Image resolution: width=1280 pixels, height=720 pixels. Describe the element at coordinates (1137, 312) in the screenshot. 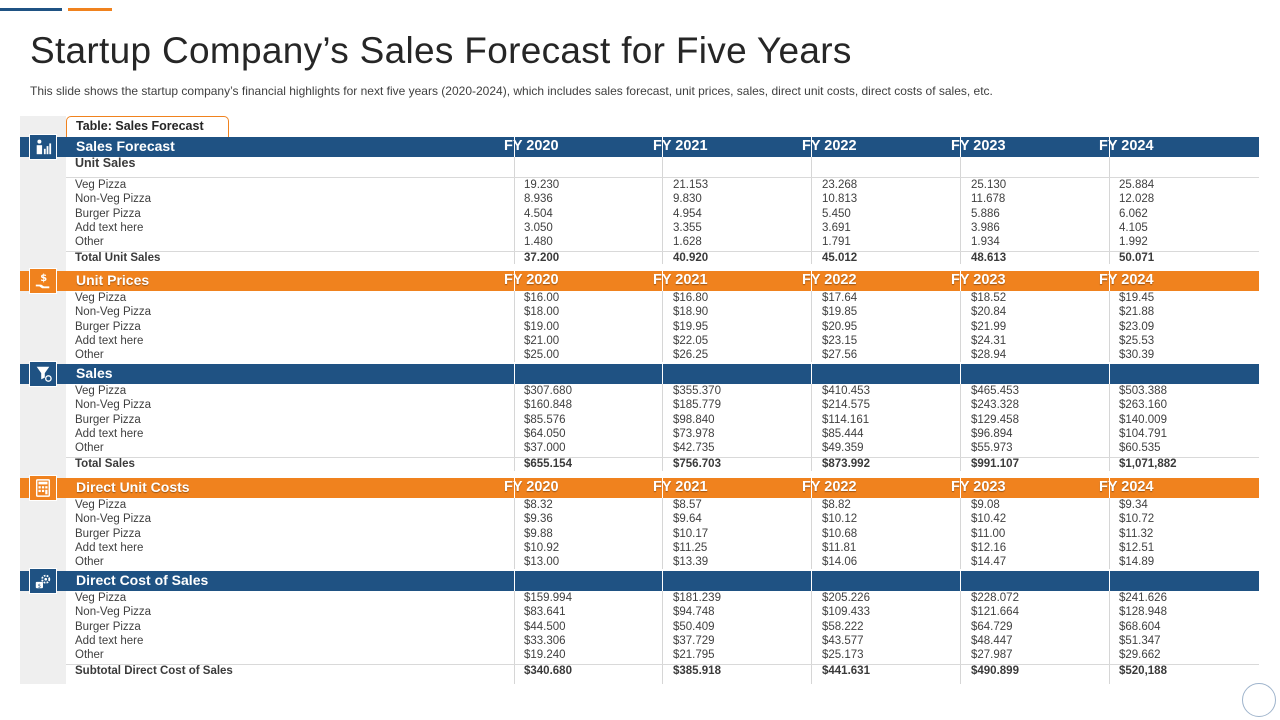

I see `cell-value: $21.88` at that location.